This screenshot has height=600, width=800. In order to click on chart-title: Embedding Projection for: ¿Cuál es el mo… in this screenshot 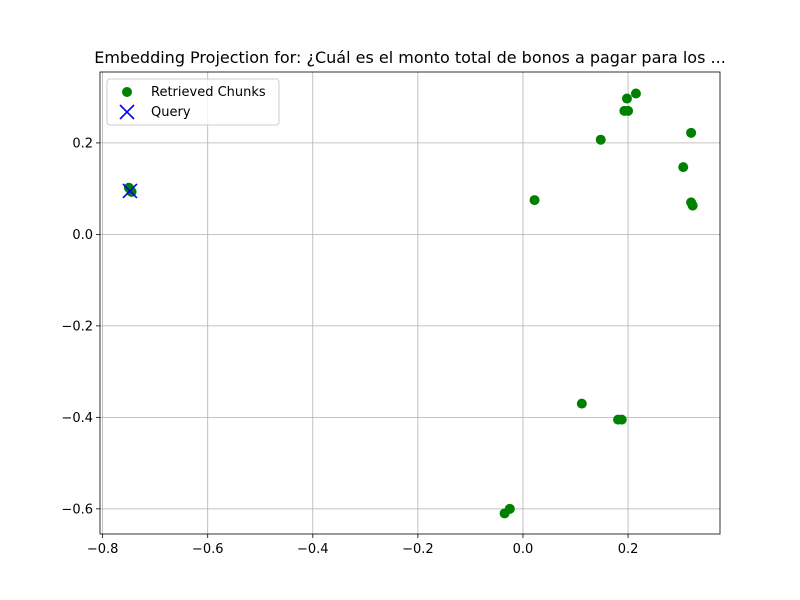, I will do `click(410, 57)`.